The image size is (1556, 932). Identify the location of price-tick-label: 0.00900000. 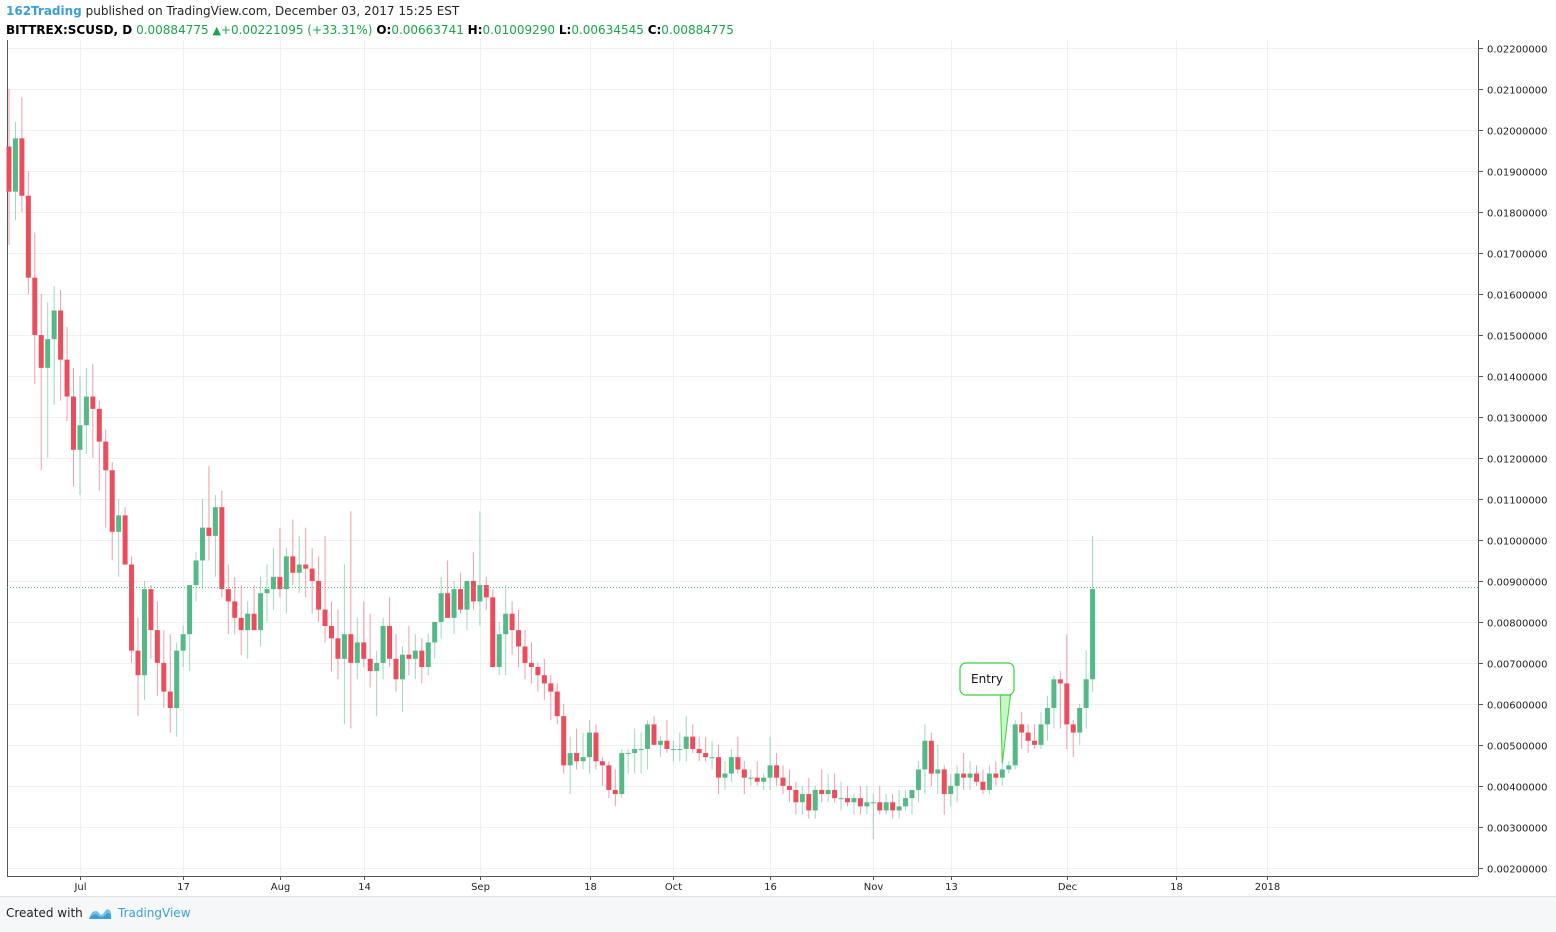
(1517, 583).